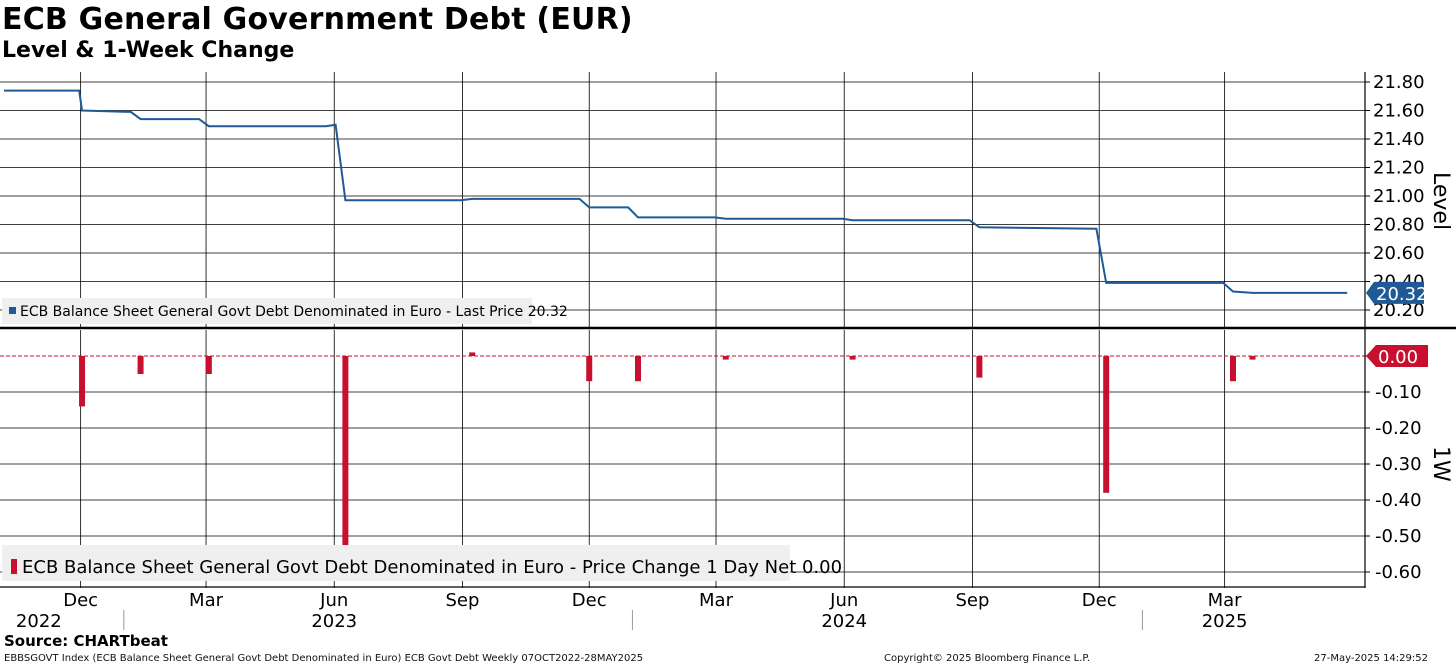  What do you see at coordinates (14, 566) in the screenshot?
I see `bottom-legend-swatch` at bounding box center [14, 566].